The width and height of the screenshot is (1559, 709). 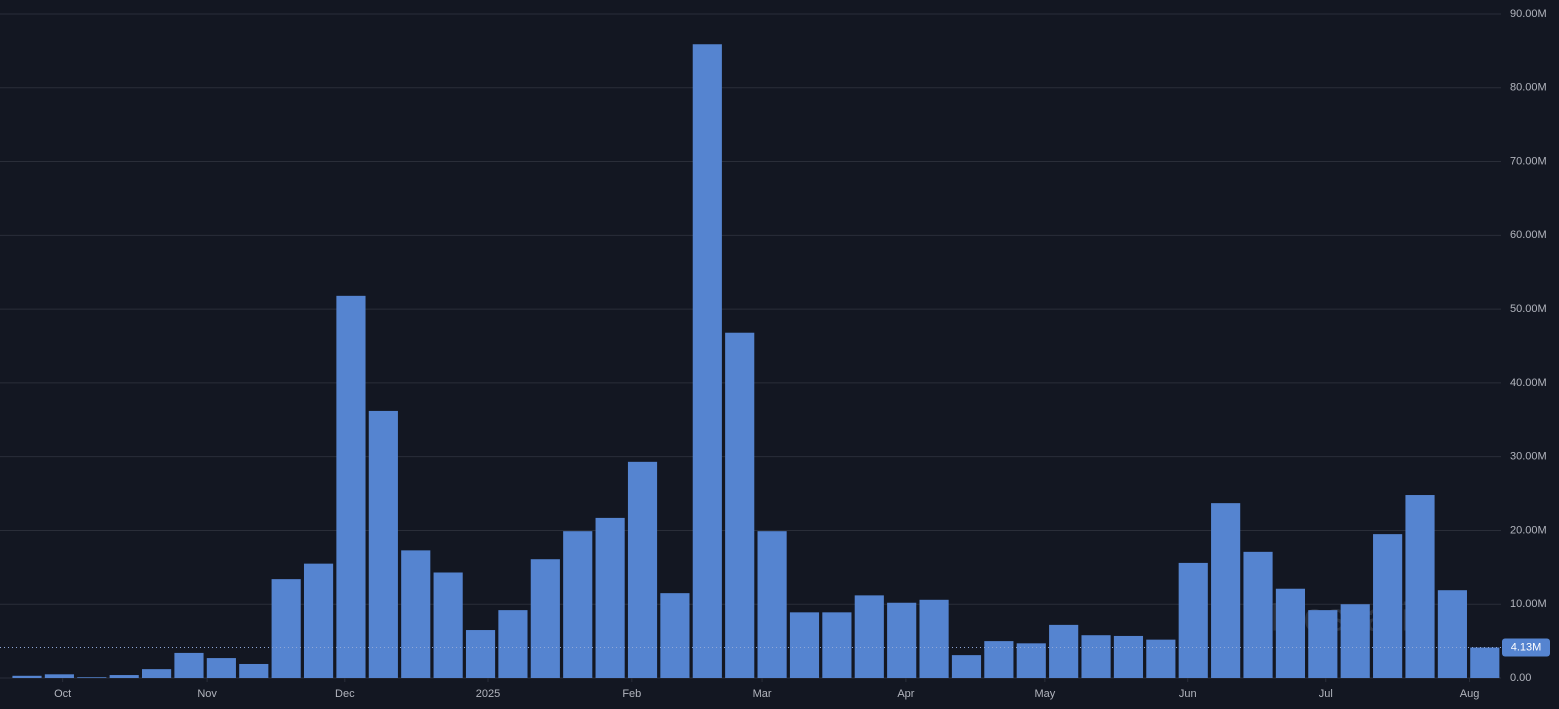 I want to click on last-value-label: 4.13M, so click(x=1526, y=647).